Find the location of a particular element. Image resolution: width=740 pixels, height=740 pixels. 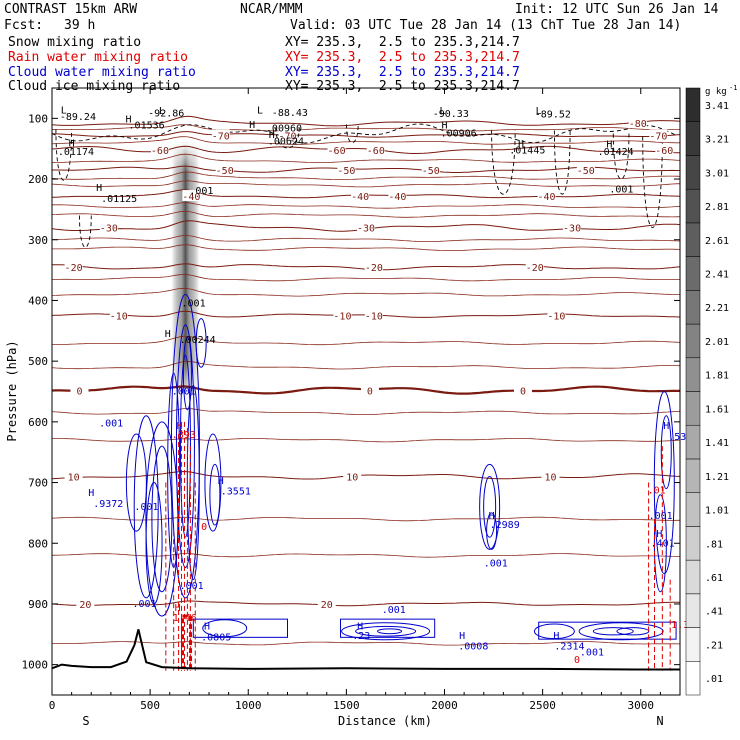

x-tick-label: 2000 is located at coordinates (444, 705).